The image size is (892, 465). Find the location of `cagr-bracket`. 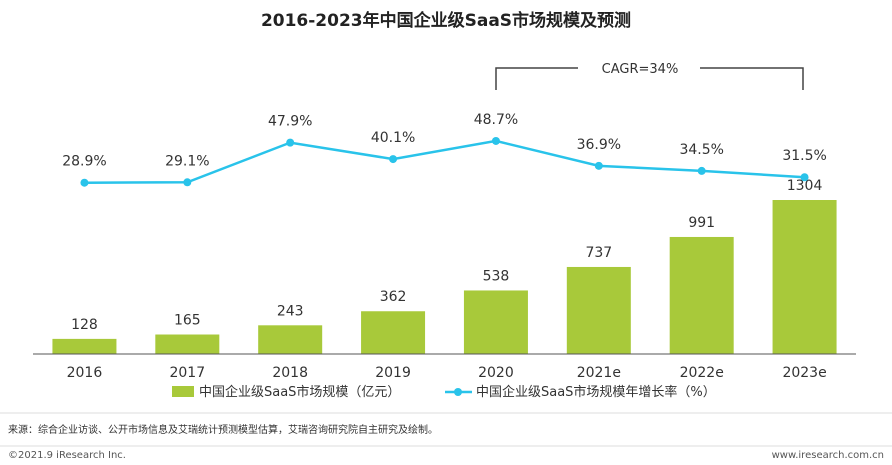

cagr-bracket is located at coordinates (649, 78).